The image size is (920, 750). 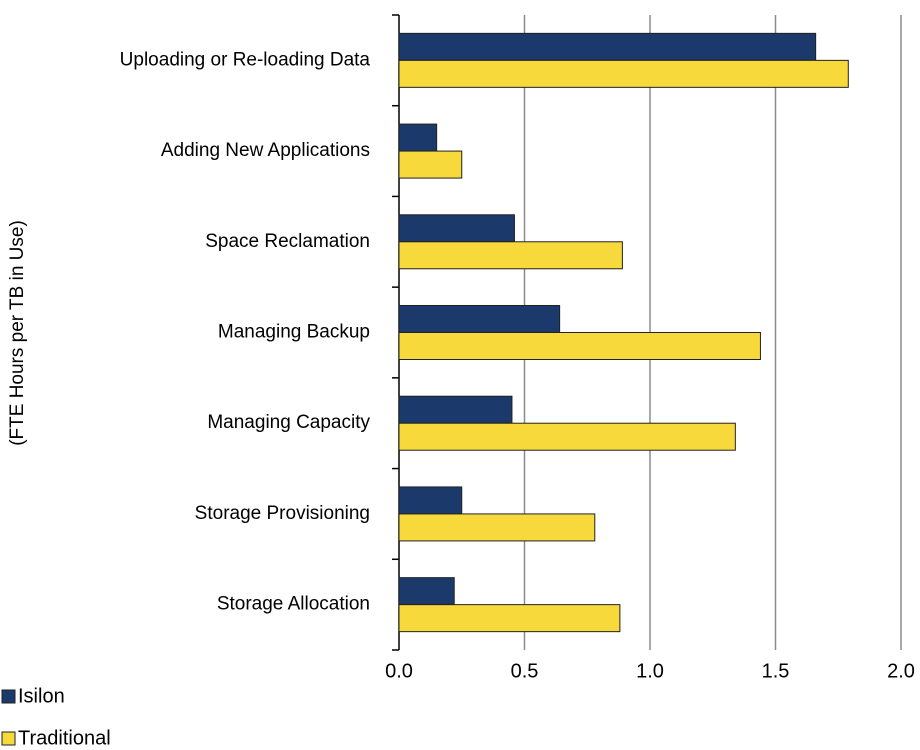 What do you see at coordinates (525, 671) in the screenshot?
I see `x-tick-label: 0.5` at bounding box center [525, 671].